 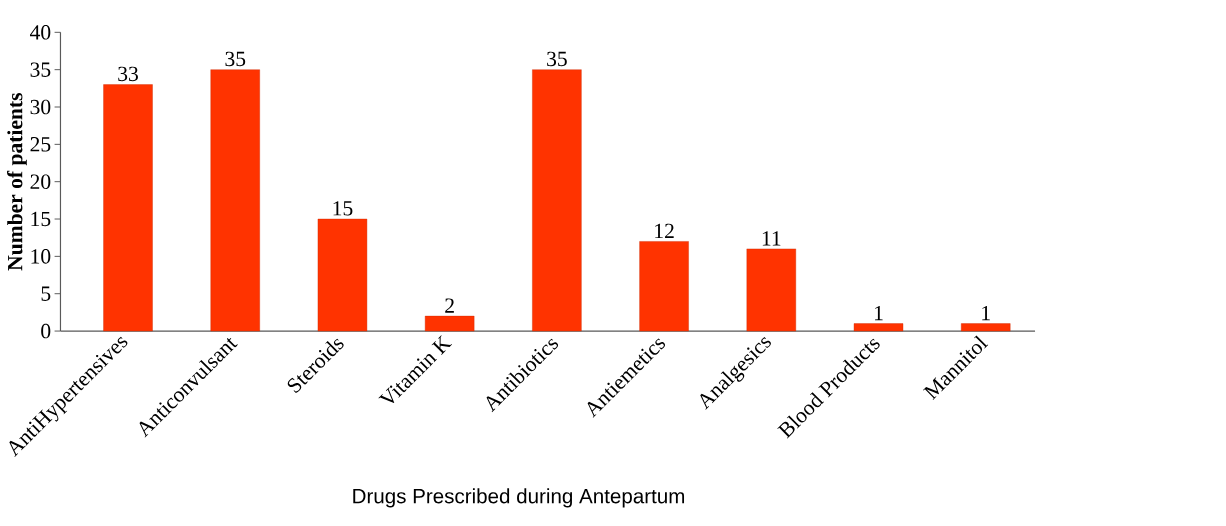 What do you see at coordinates (449, 305) in the screenshot?
I see `data-label: 2` at bounding box center [449, 305].